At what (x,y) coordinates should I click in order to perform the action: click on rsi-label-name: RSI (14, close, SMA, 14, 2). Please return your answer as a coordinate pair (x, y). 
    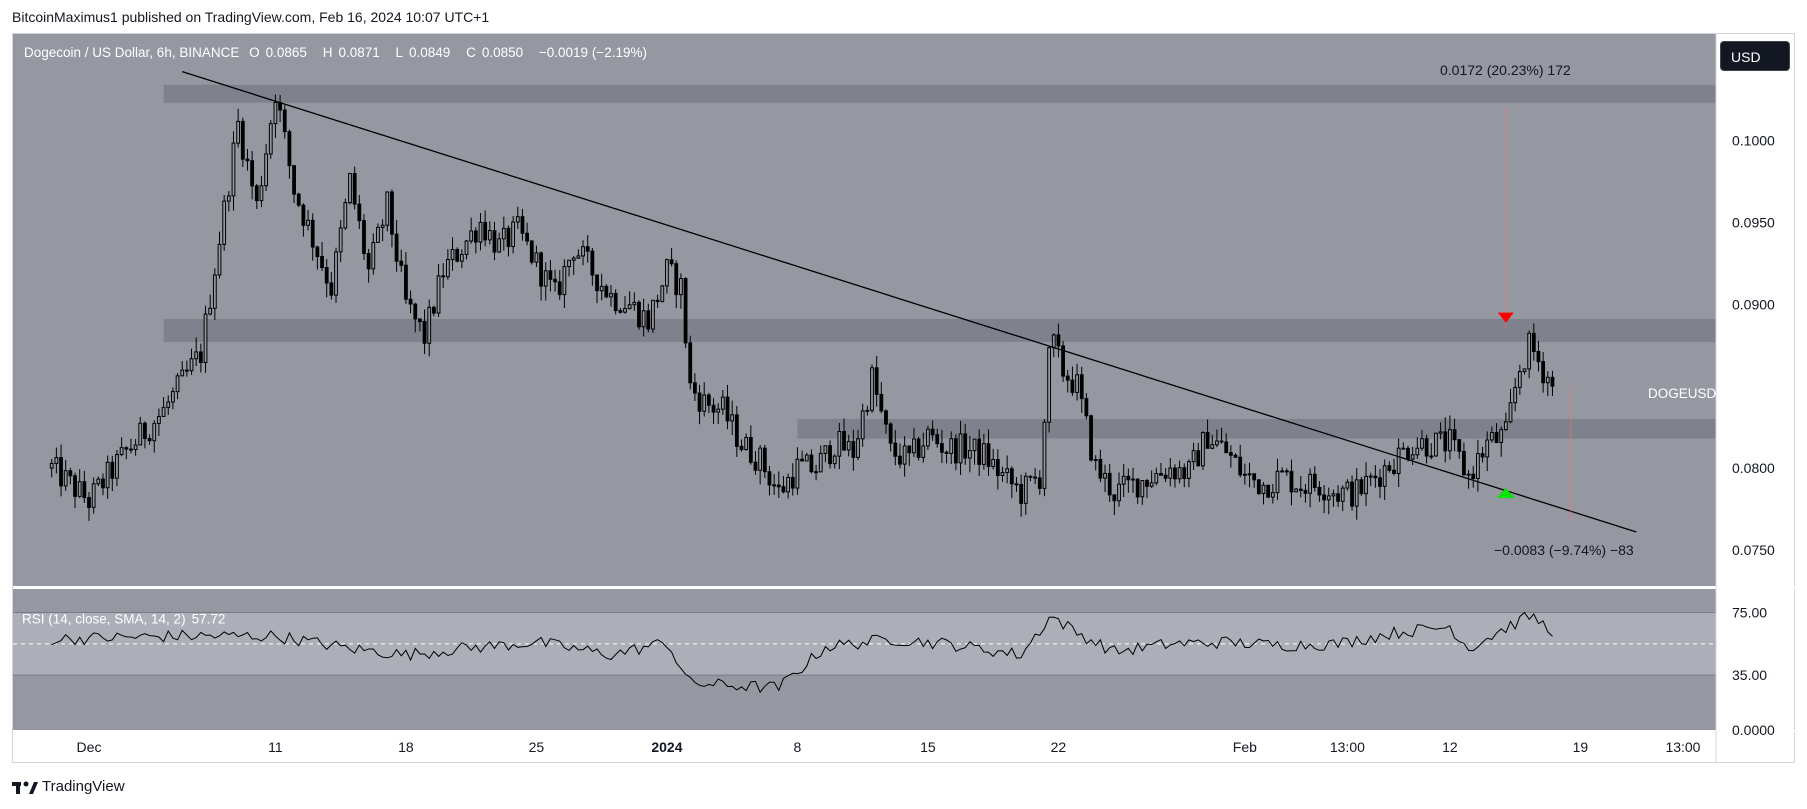
    Looking at the image, I should click on (104, 619).